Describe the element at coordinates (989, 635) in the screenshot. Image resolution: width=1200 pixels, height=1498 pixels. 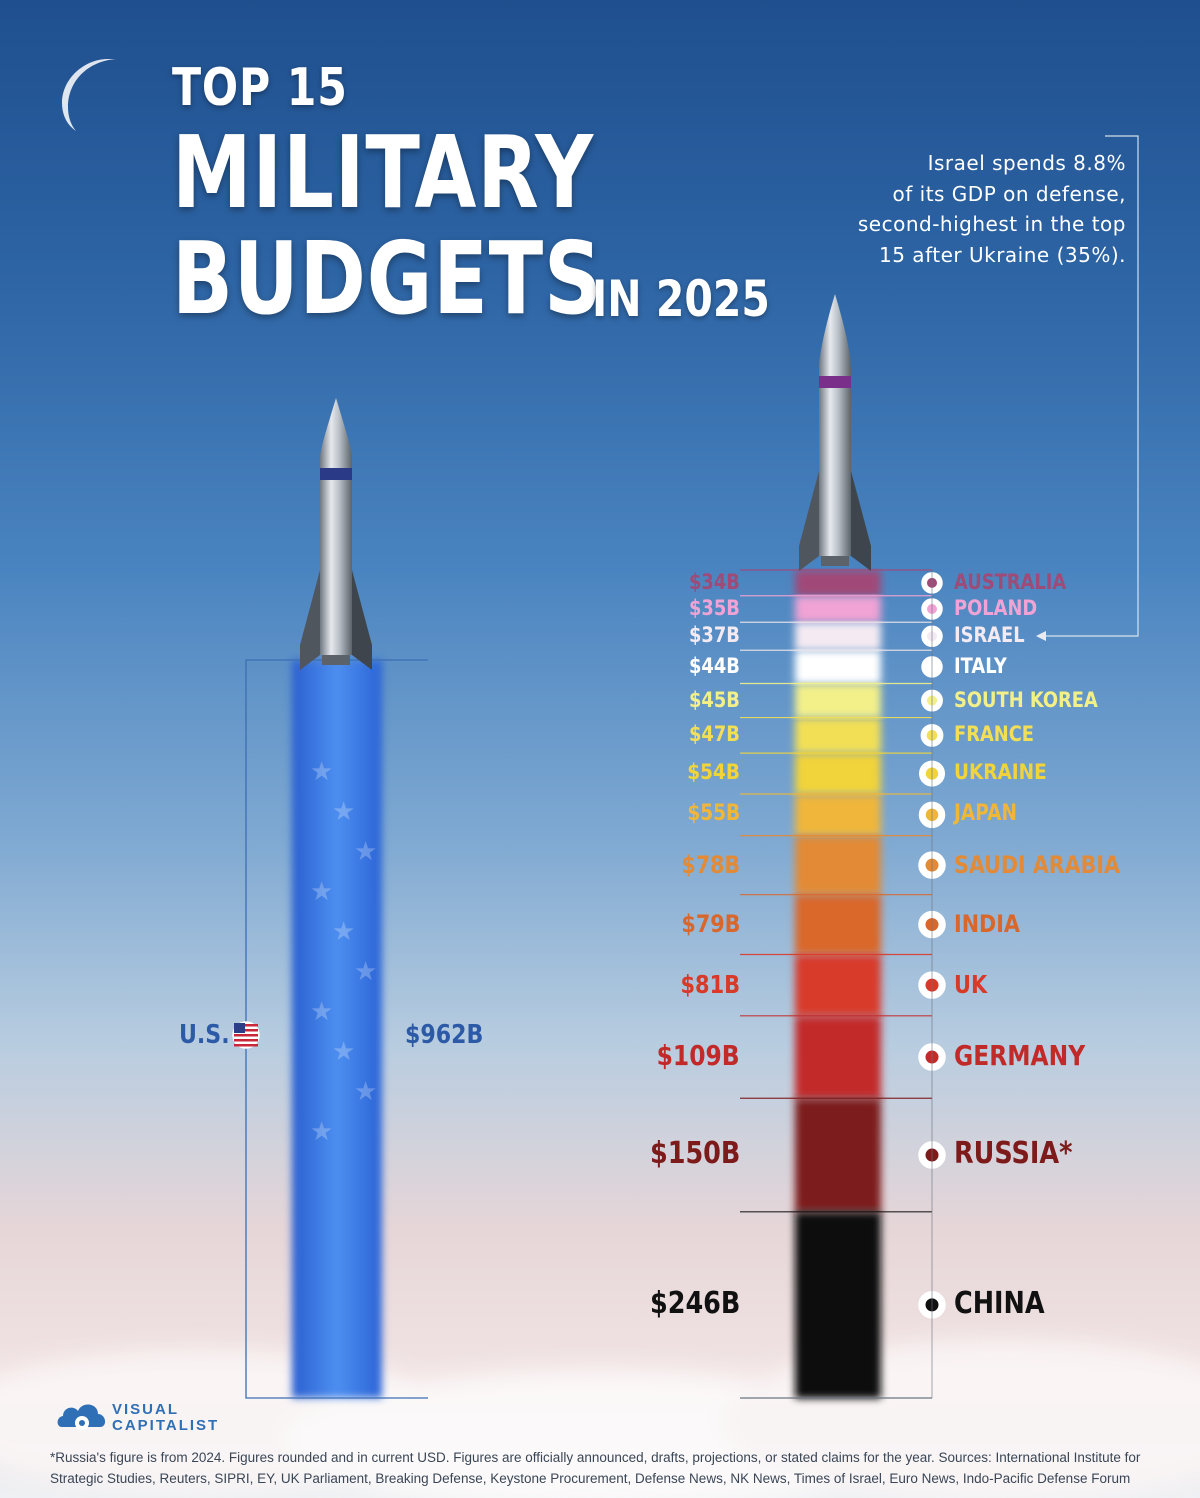
I see `country-label-israel: ISRAEL` at that location.